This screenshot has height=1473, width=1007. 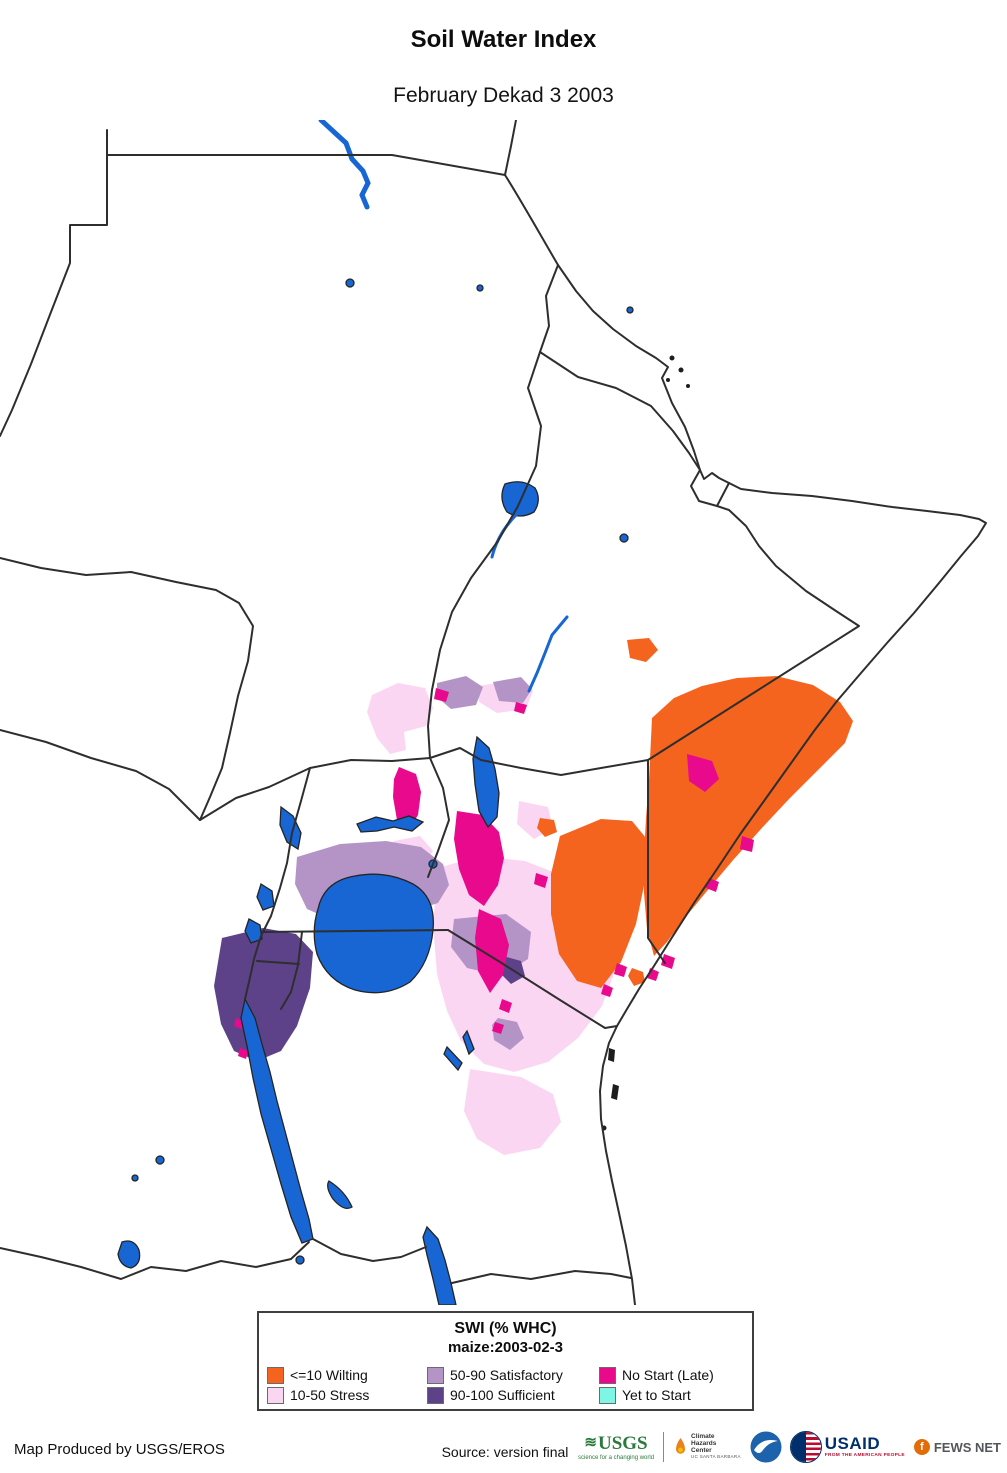 I want to click on page-title: Soil Water Index, so click(x=503, y=39).